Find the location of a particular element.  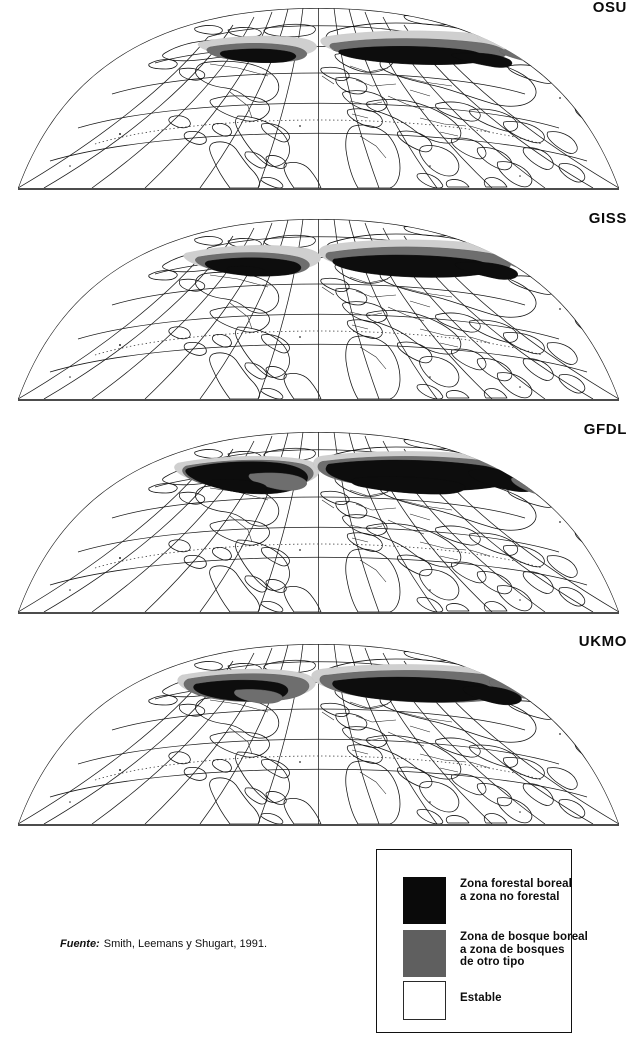

coastlines is located at coordinates (235, 105).